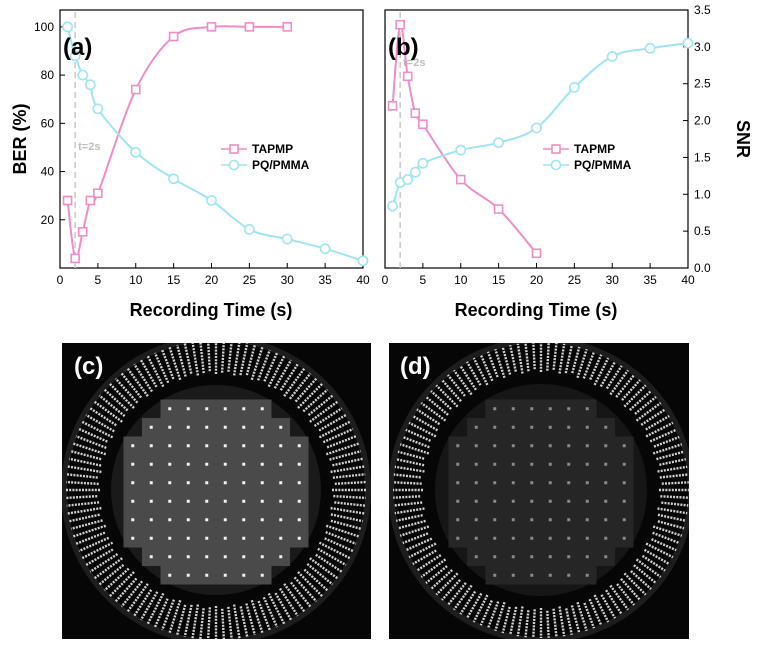  Describe the element at coordinates (20, 138) in the screenshot. I see `y-axis-title-a: BER (%)` at that location.